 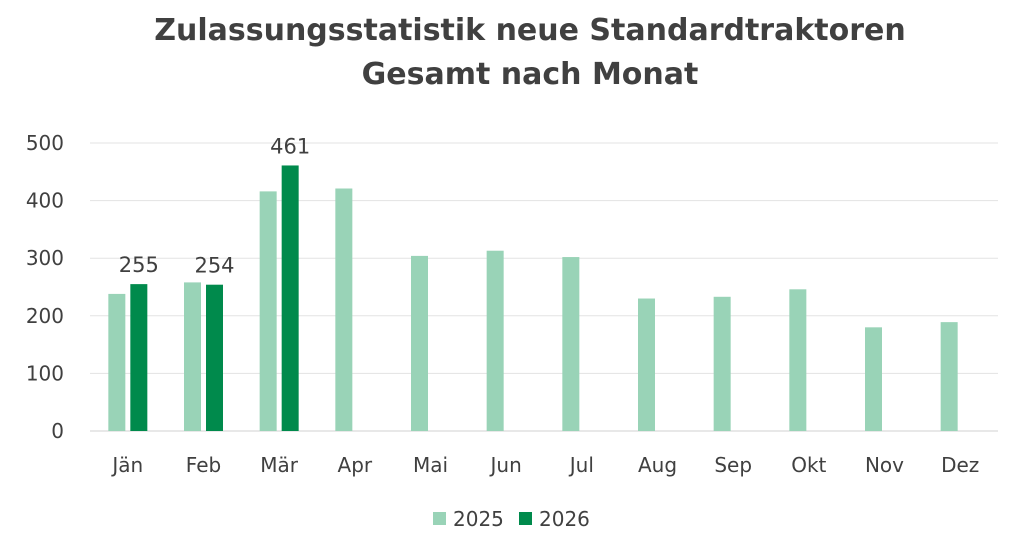 What do you see at coordinates (117, 362) in the screenshot?
I see `bar-2025-Jän` at bounding box center [117, 362].